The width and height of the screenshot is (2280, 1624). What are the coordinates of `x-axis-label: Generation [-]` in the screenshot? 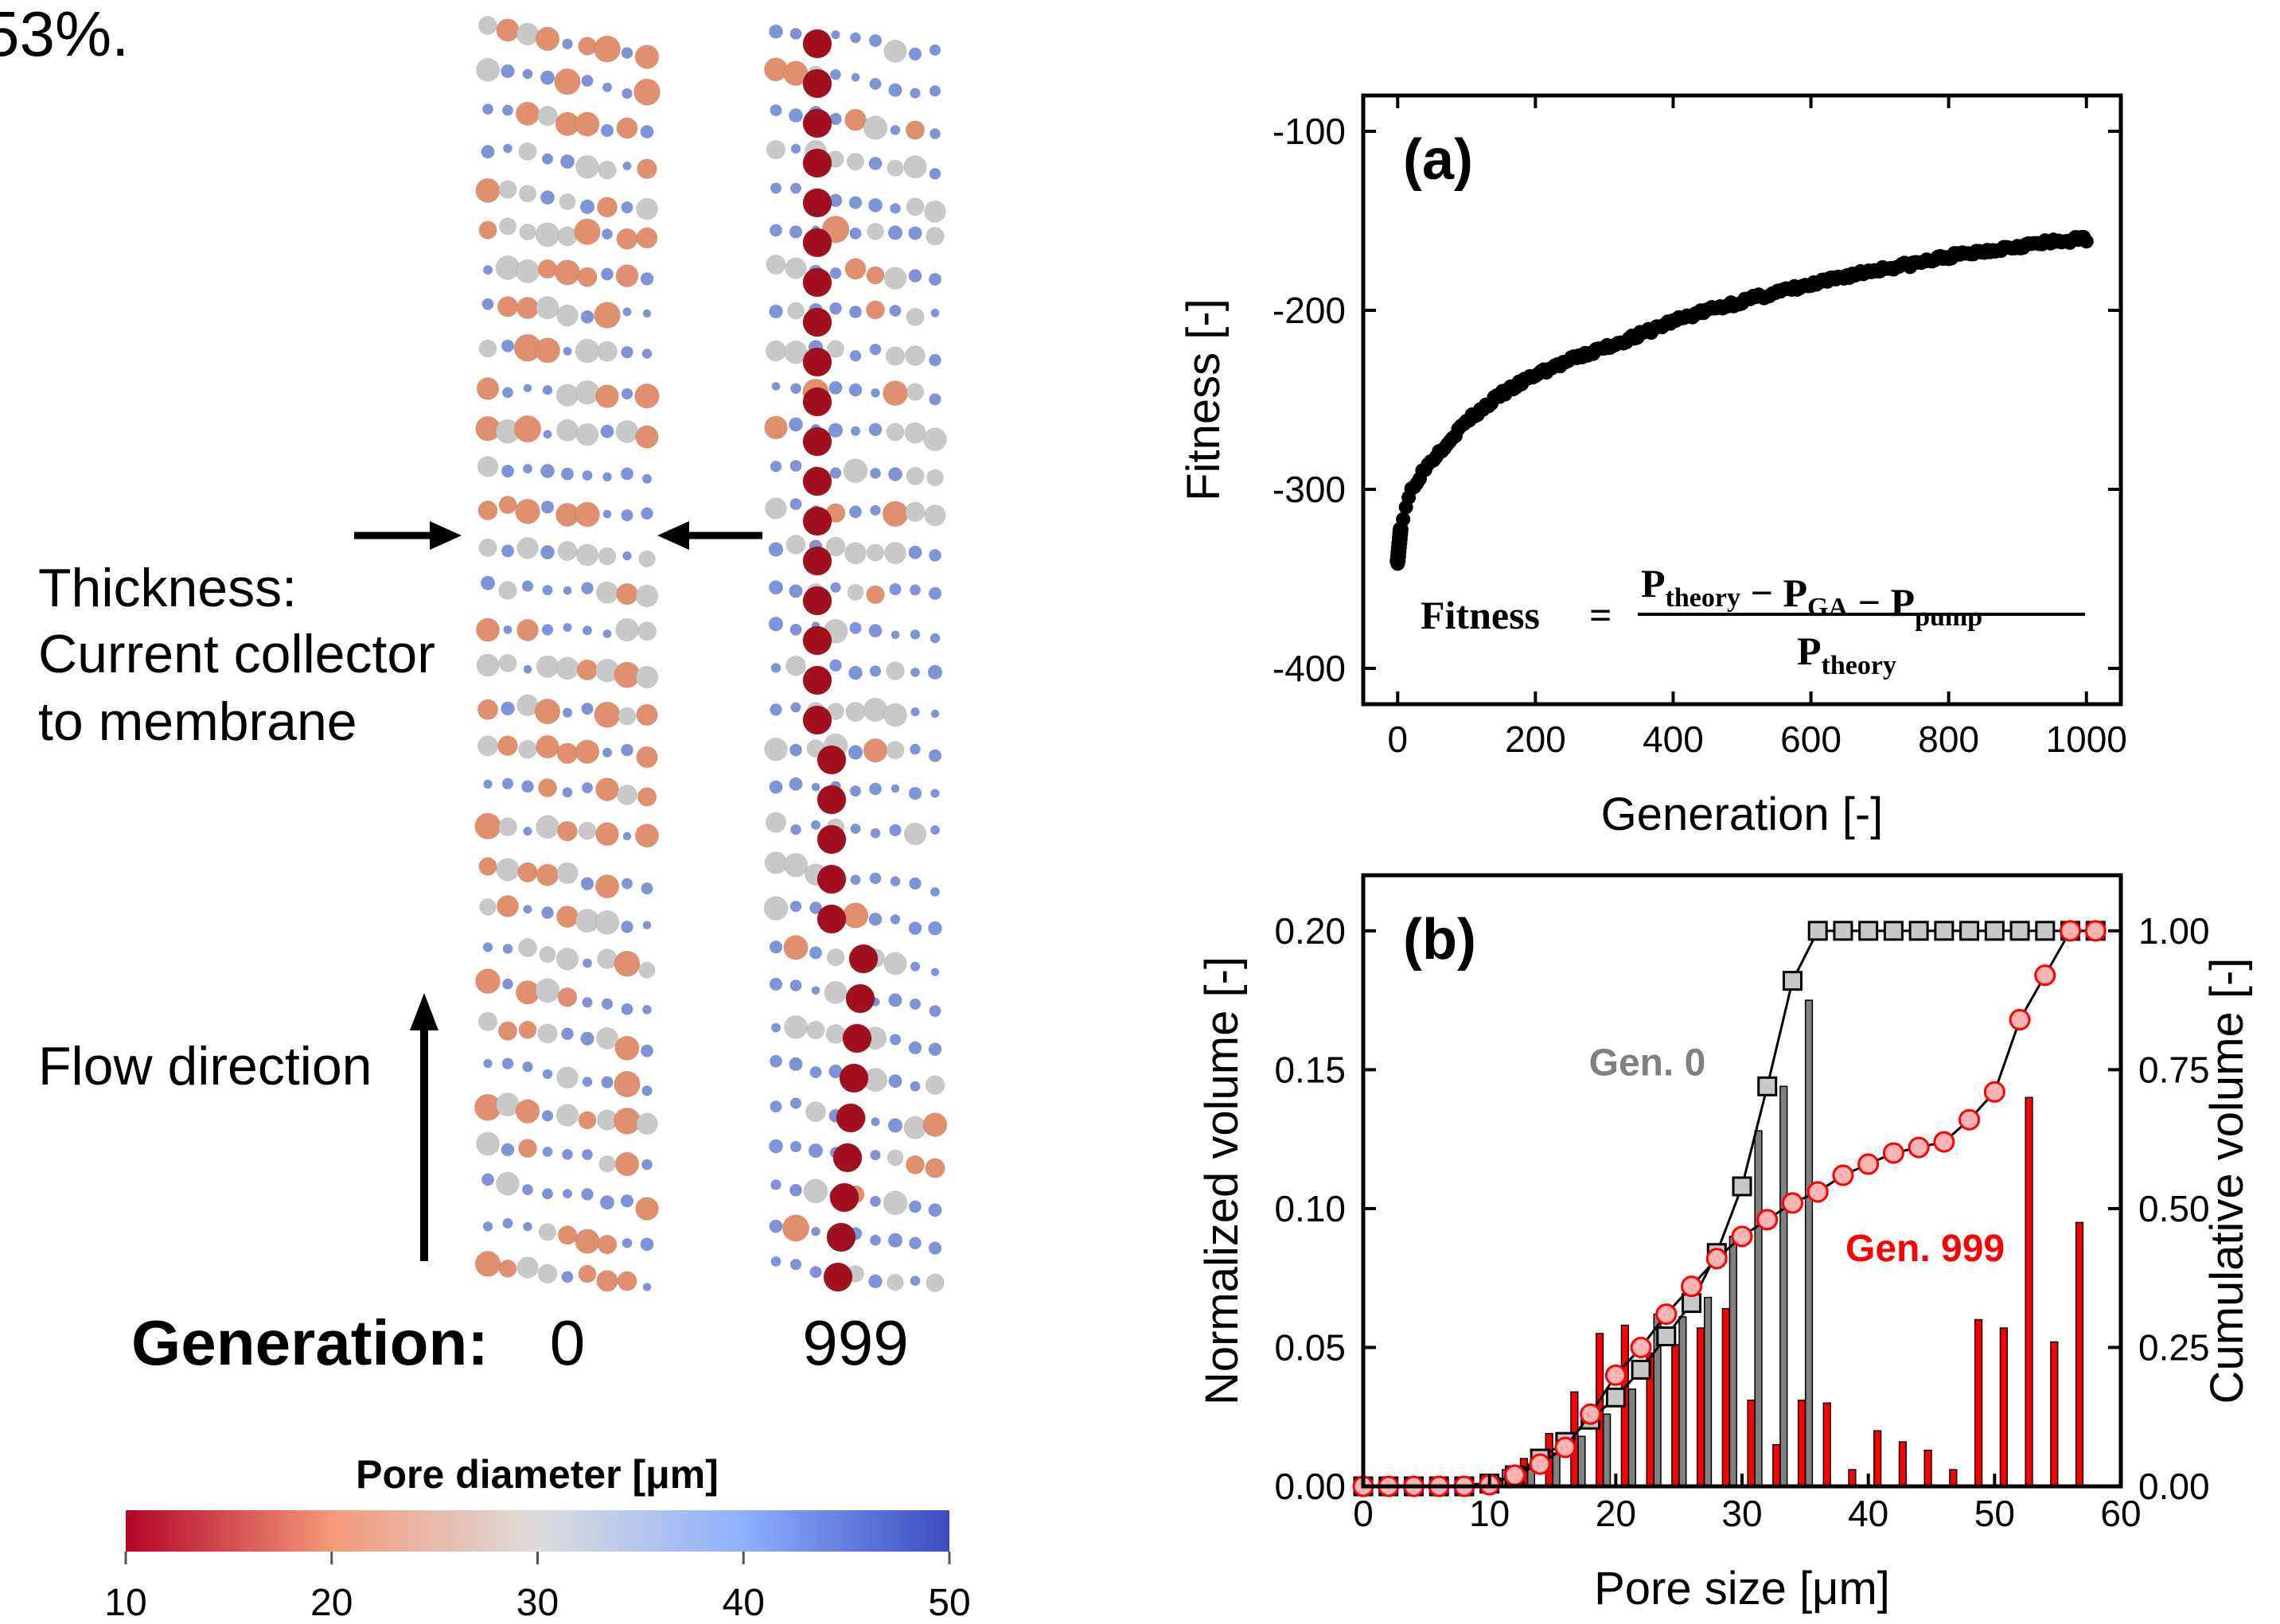 It's located at (1742, 814).